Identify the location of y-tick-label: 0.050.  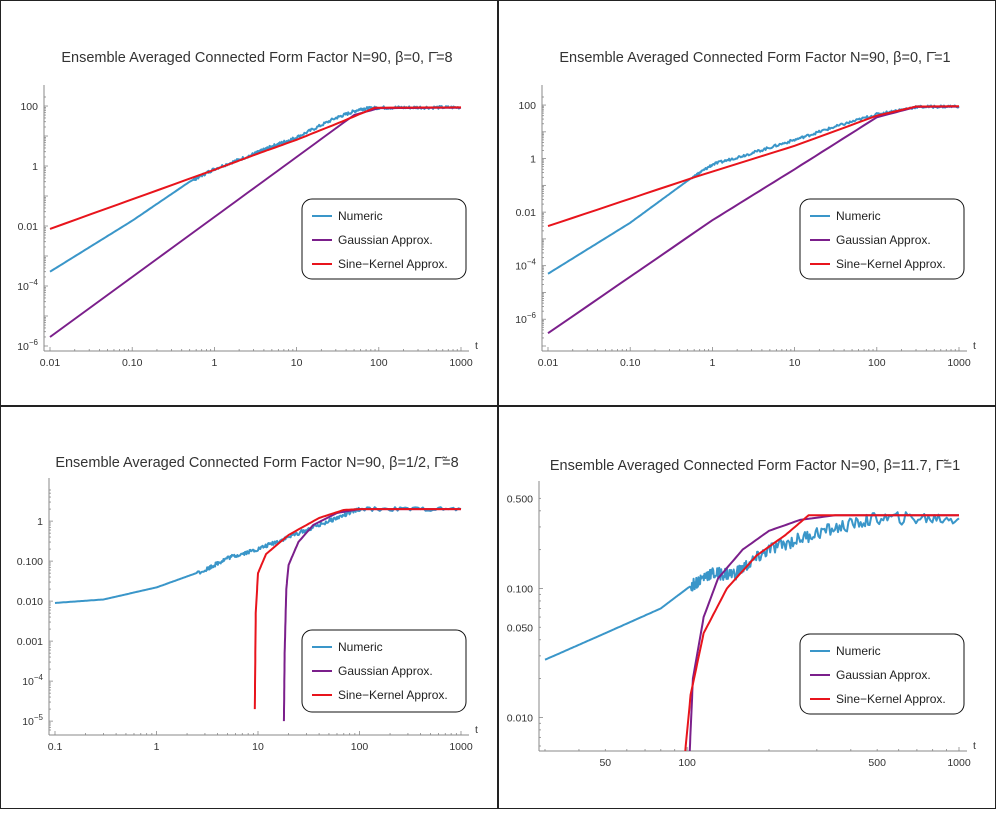
(520, 628).